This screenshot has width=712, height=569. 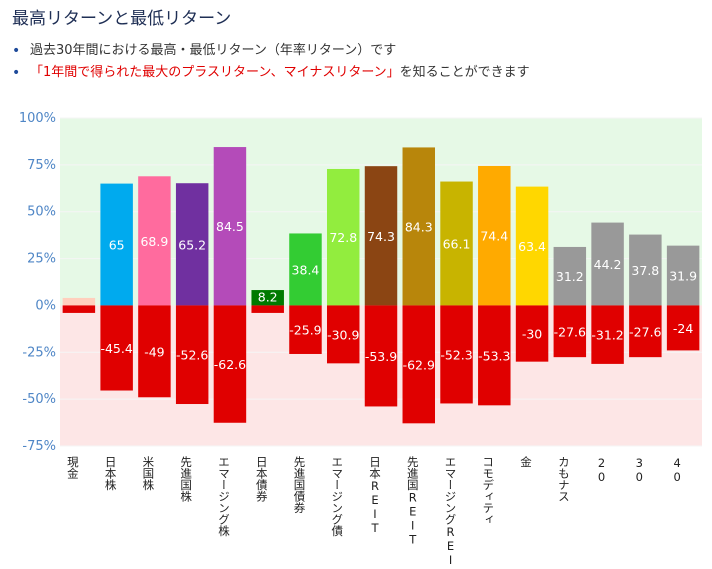 What do you see at coordinates (564, 479) in the screenshot?
I see `x-tick-label: カもナス` at bounding box center [564, 479].